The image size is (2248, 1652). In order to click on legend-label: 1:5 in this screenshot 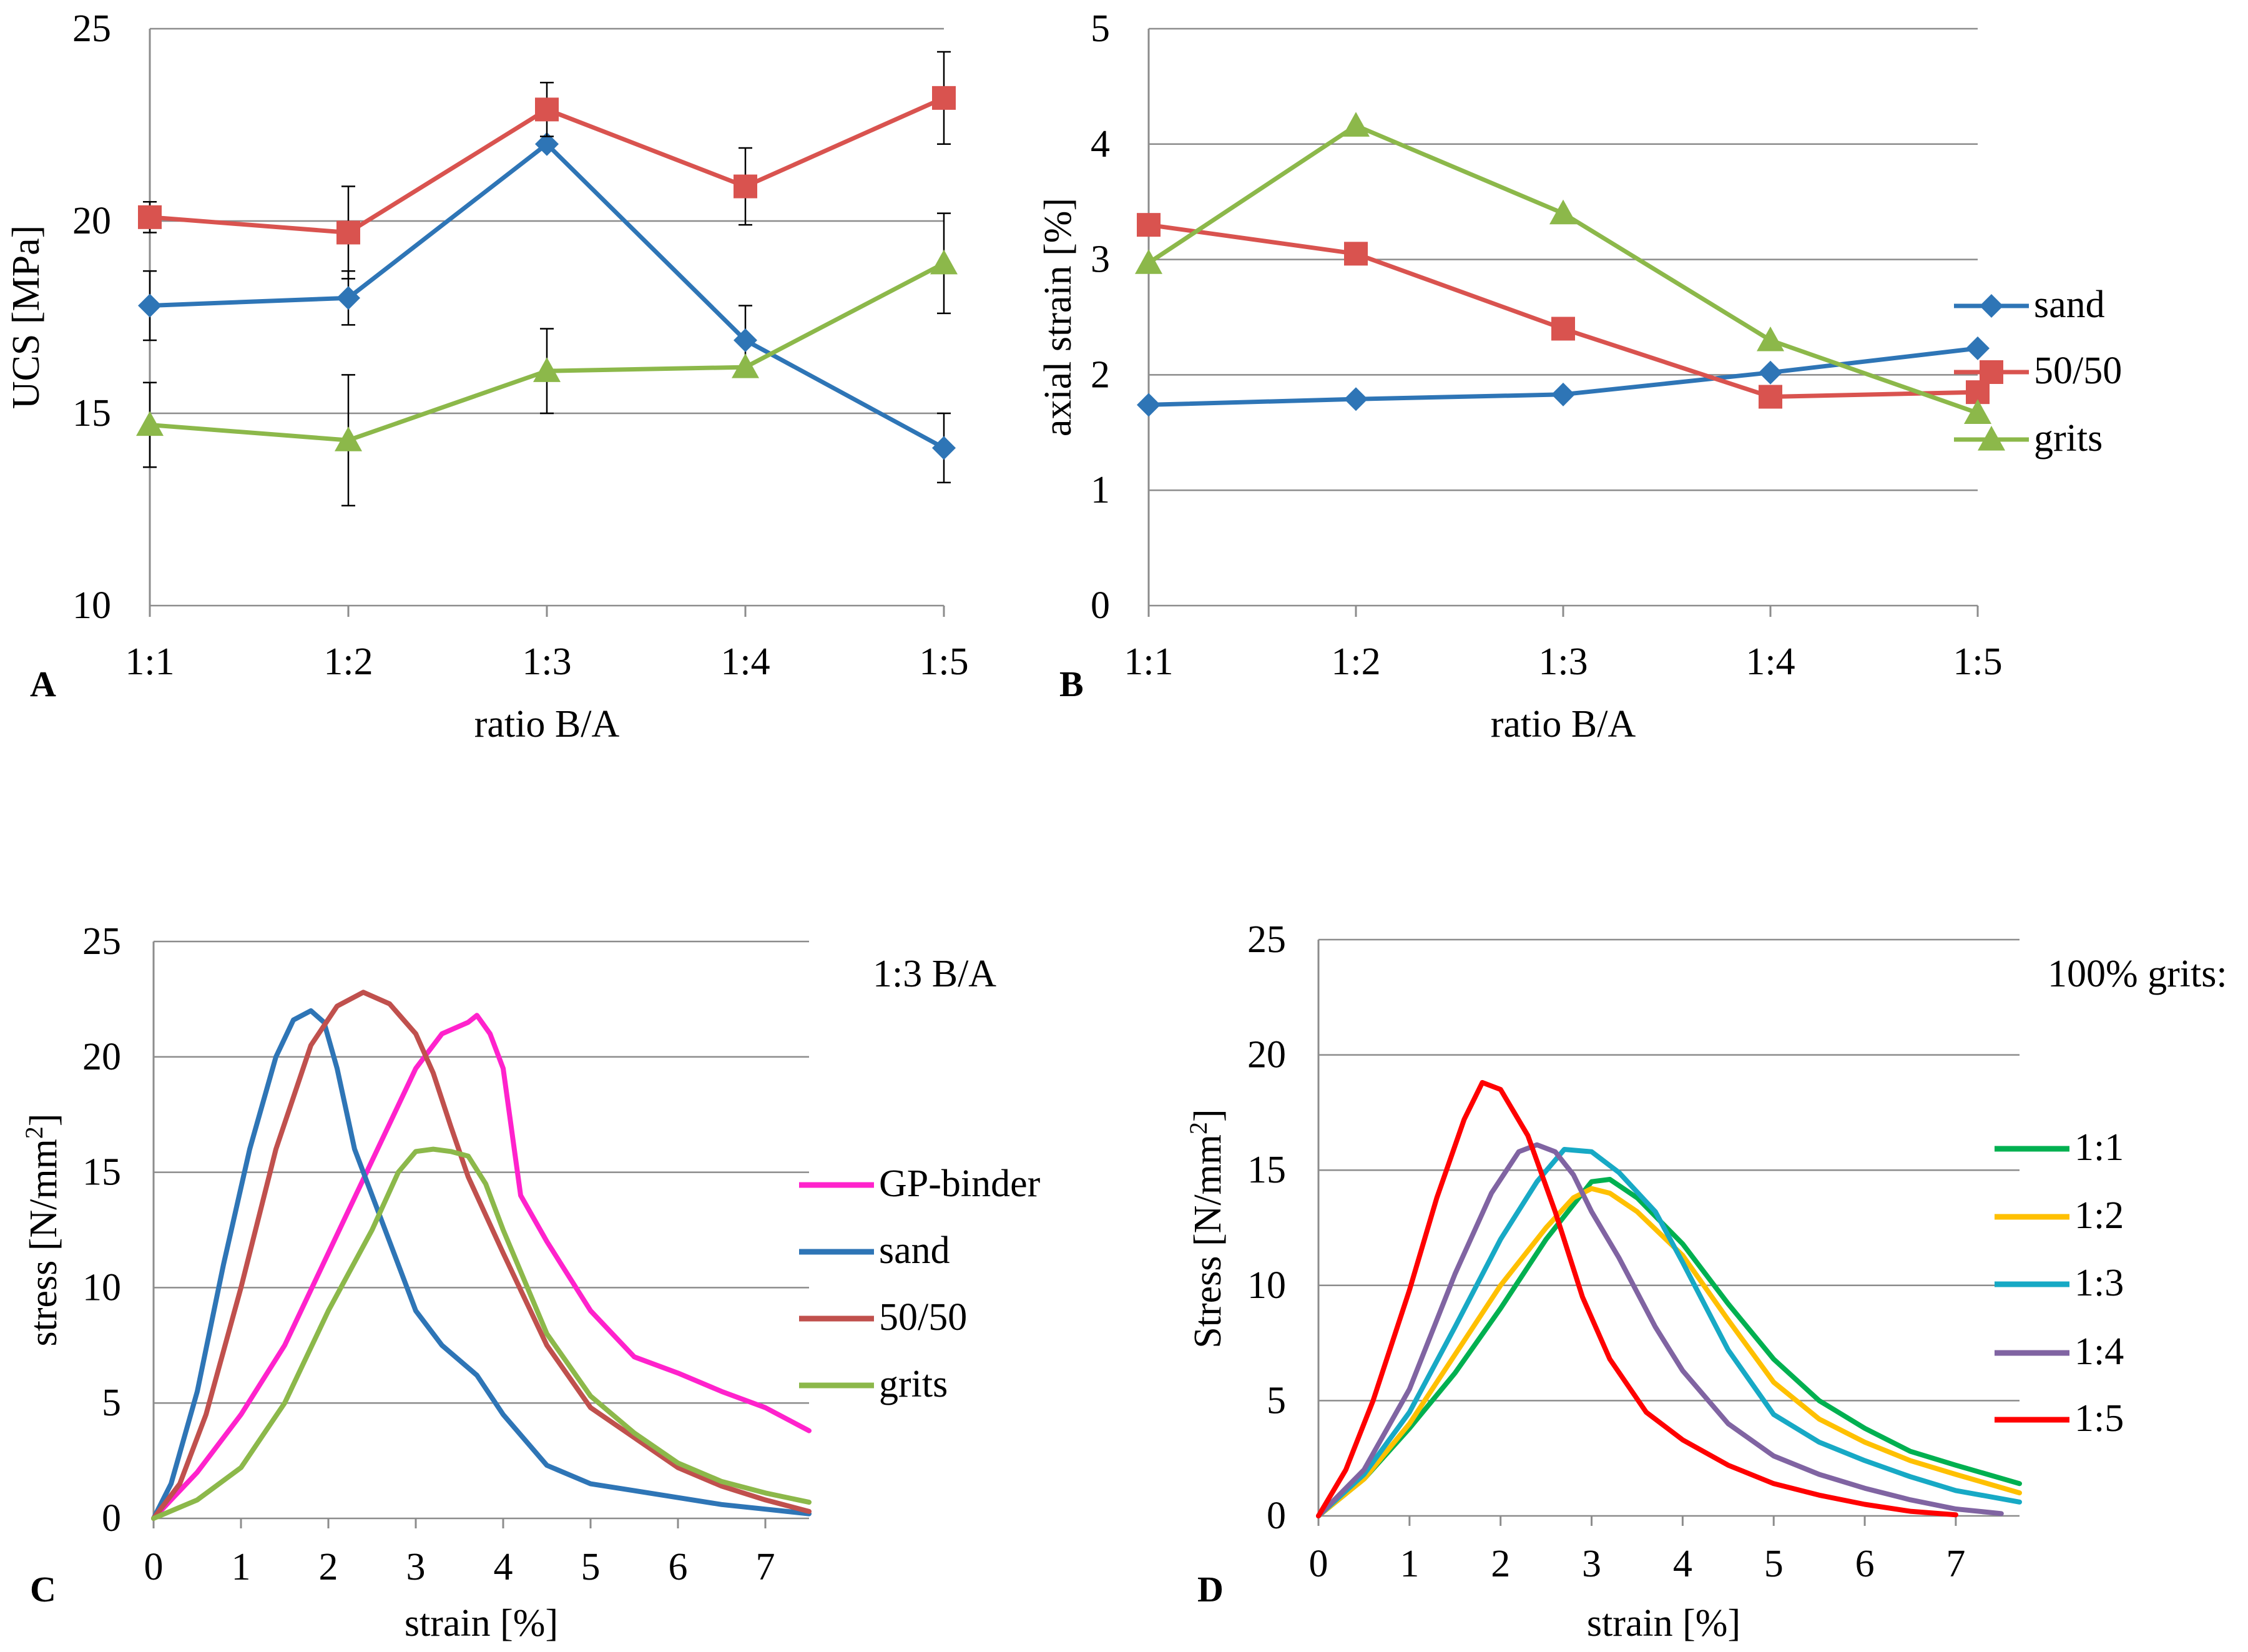, I will do `click(2099, 1418)`.